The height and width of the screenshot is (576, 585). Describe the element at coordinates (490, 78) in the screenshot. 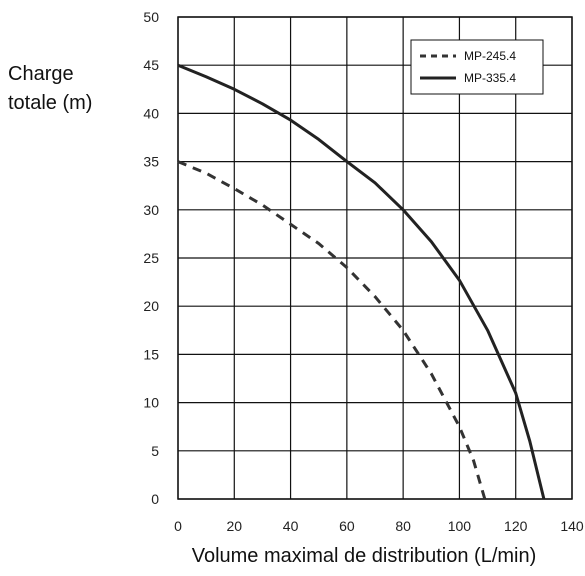

I see `legend-label-mp-335-4: MP-335.4` at that location.